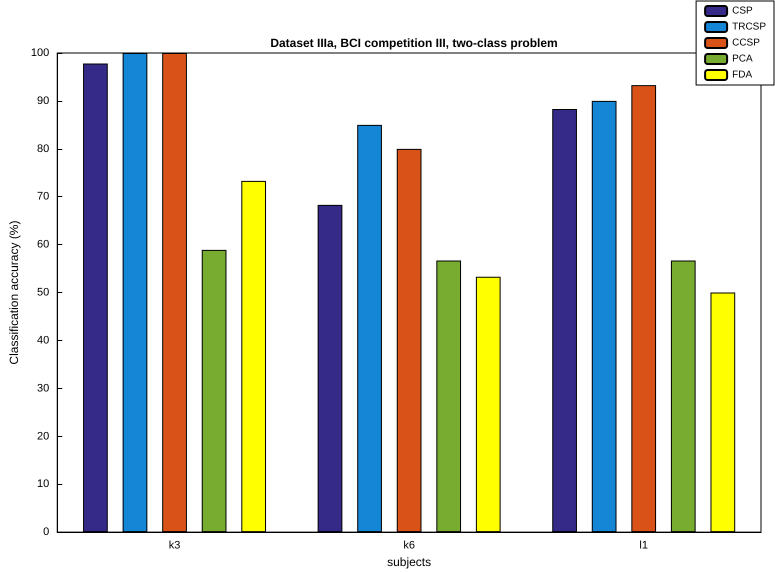  Describe the element at coordinates (43, 148) in the screenshot. I see `y-tick-label: 80` at that location.